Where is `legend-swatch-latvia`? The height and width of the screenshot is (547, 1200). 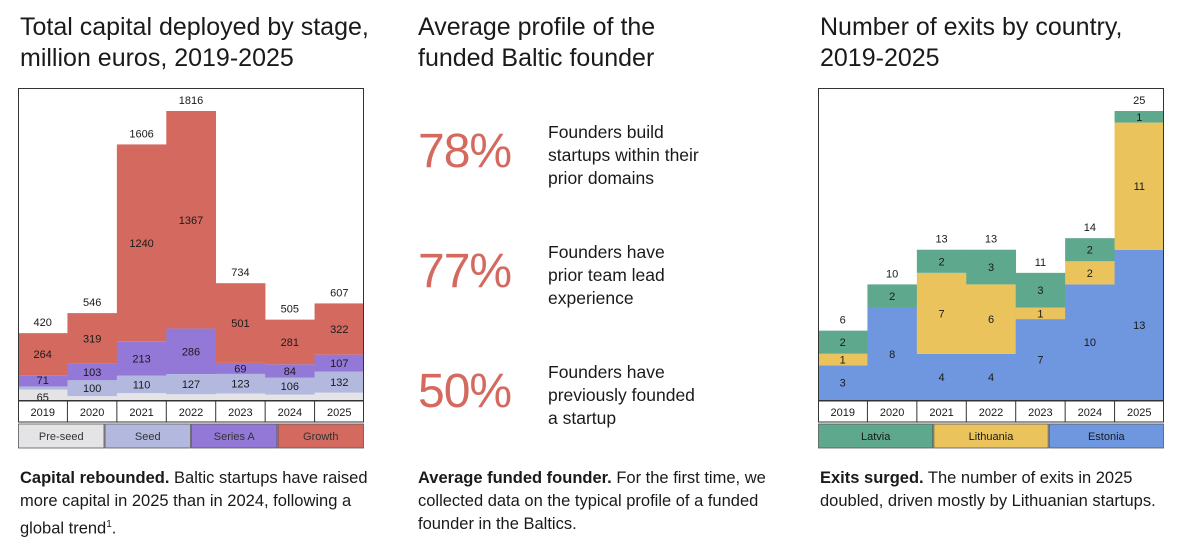 legend-swatch-latvia is located at coordinates (876, 436).